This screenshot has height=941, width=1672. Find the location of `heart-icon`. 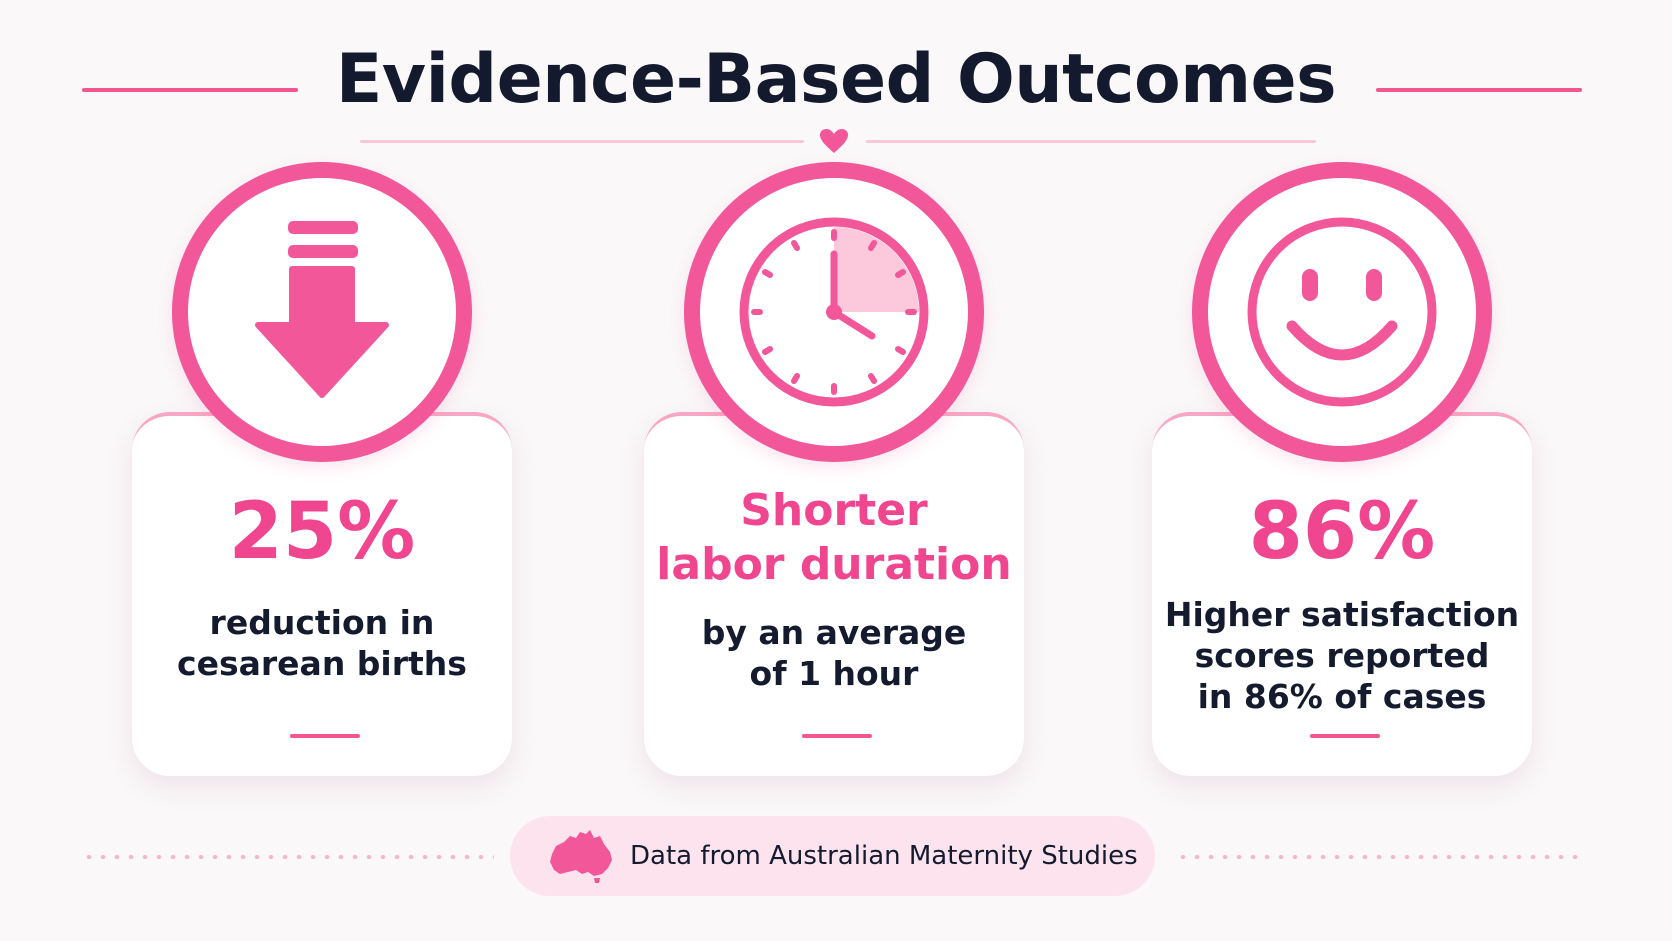

heart-icon is located at coordinates (834, 141).